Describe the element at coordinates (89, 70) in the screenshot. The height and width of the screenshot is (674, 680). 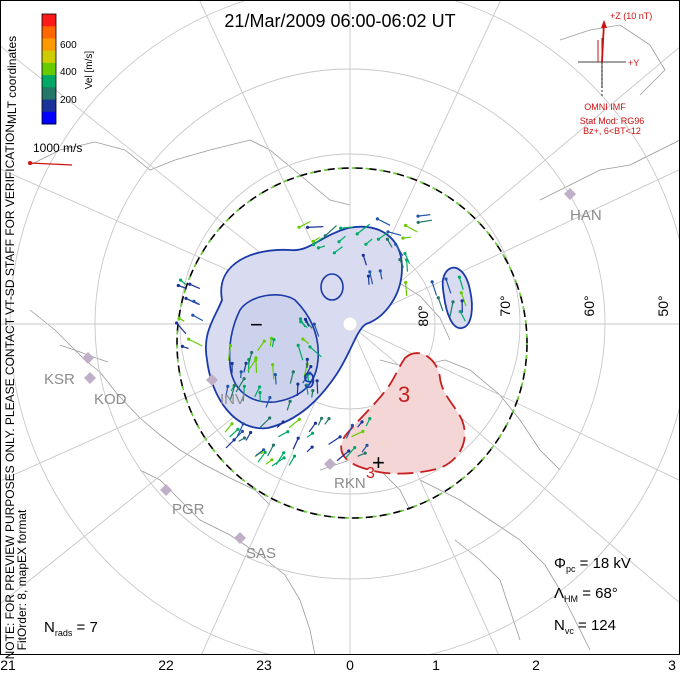
I see `color-scale-label: Vel [m/s]` at that location.